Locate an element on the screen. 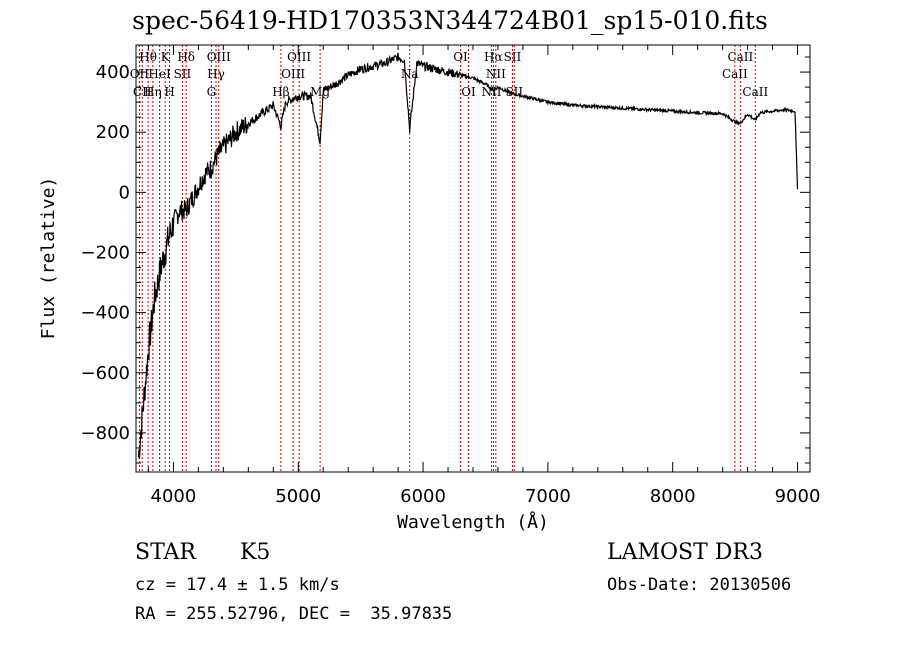 This screenshot has height=649, width=900. line-marker-label-21: NII is located at coordinates (496, 74).